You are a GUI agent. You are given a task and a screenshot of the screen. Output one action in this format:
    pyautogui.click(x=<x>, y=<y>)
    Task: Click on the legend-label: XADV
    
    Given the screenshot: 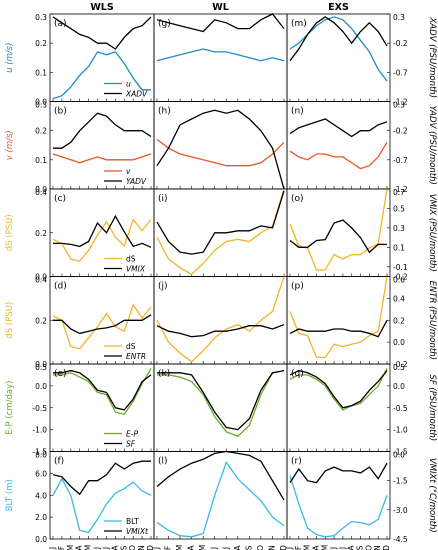 What is the action you would take?
    pyautogui.click(x=136, y=94)
    